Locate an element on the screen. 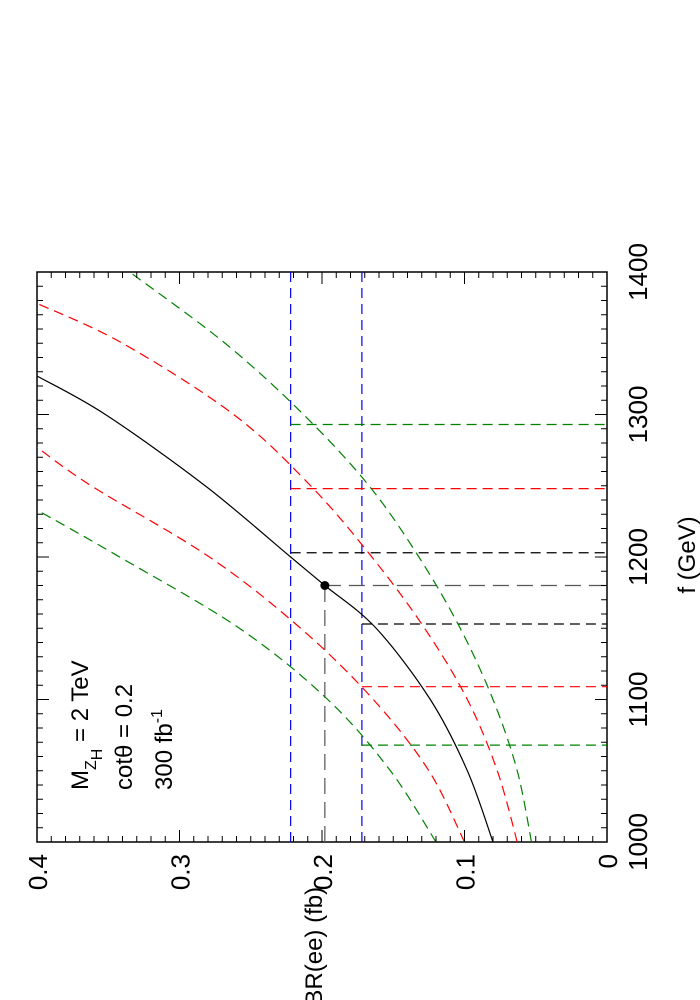 The width and height of the screenshot is (700, 1000). annotation-cot: cotθ = 0.2 is located at coordinates (124, 737).